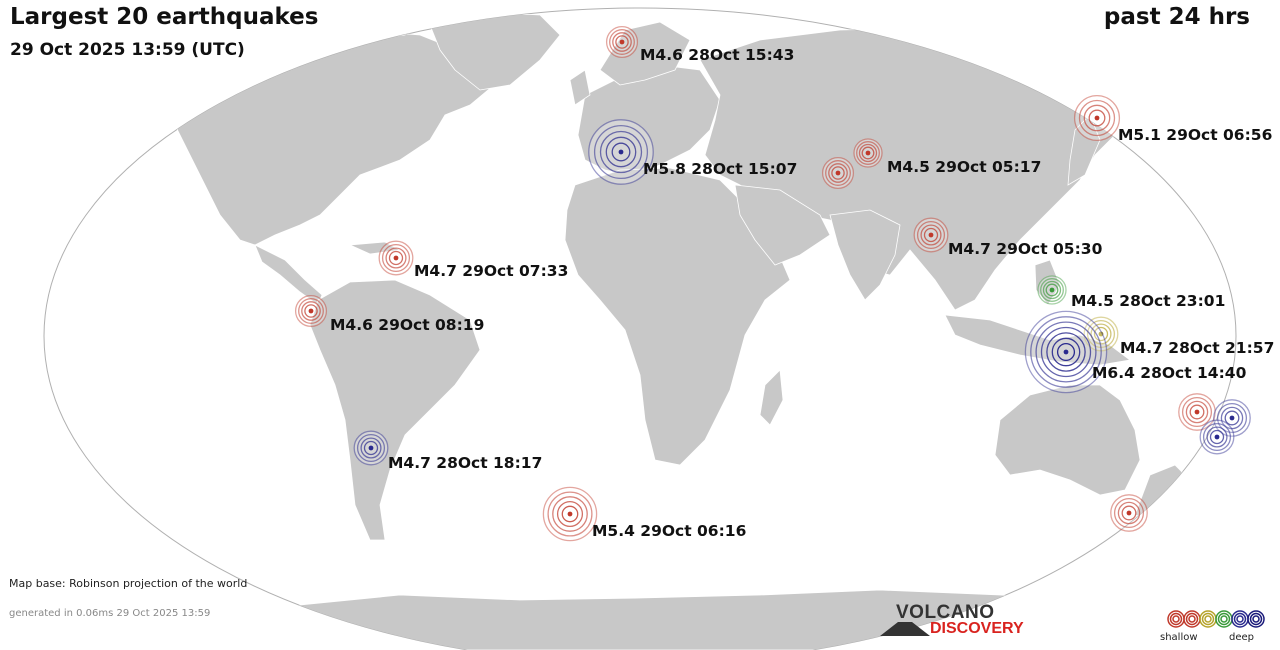  I want to click on earthquake-label: M4.7 29Oct 07:33, so click(491, 271).